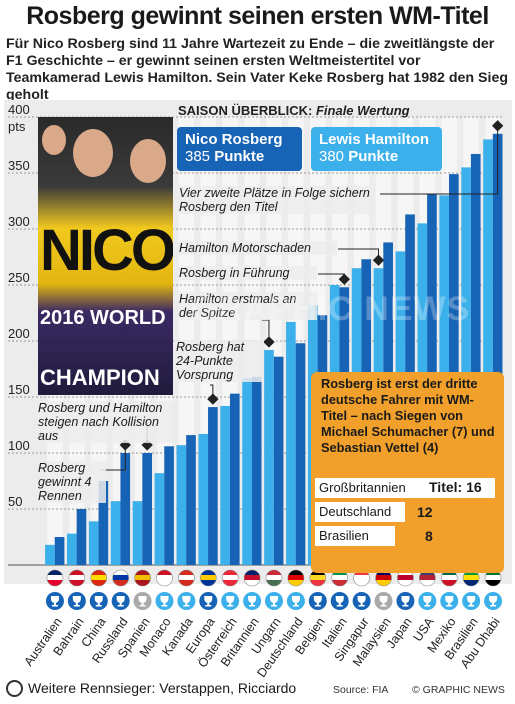 This screenshot has width=515, height=704. Describe the element at coordinates (234, 139) in the screenshot. I see `legend-rosberg-name: Nico Rosberg` at that location.